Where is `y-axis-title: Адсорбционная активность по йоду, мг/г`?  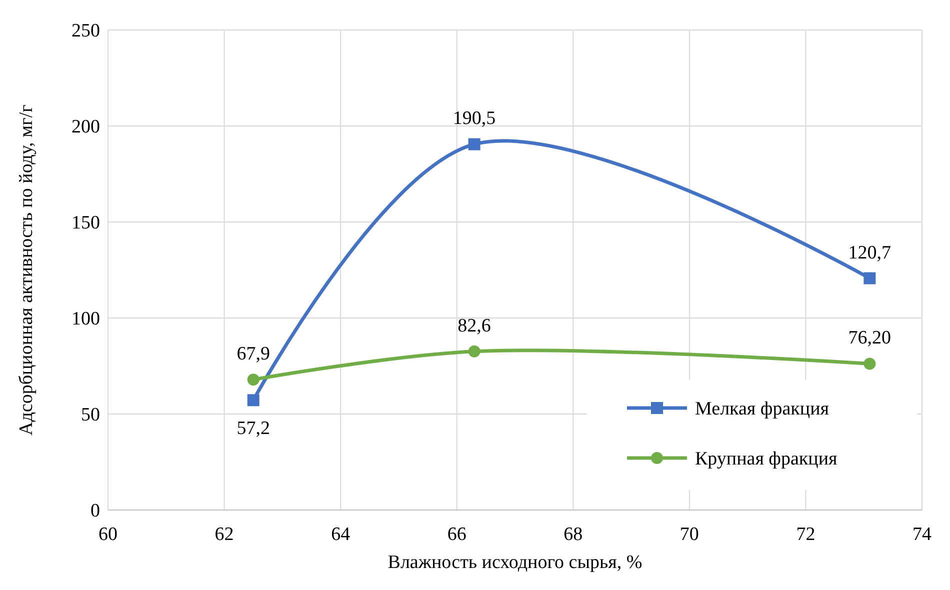 y-axis-title: Адсорбционная активность по йоду, мг/г is located at coordinates (26, 270).